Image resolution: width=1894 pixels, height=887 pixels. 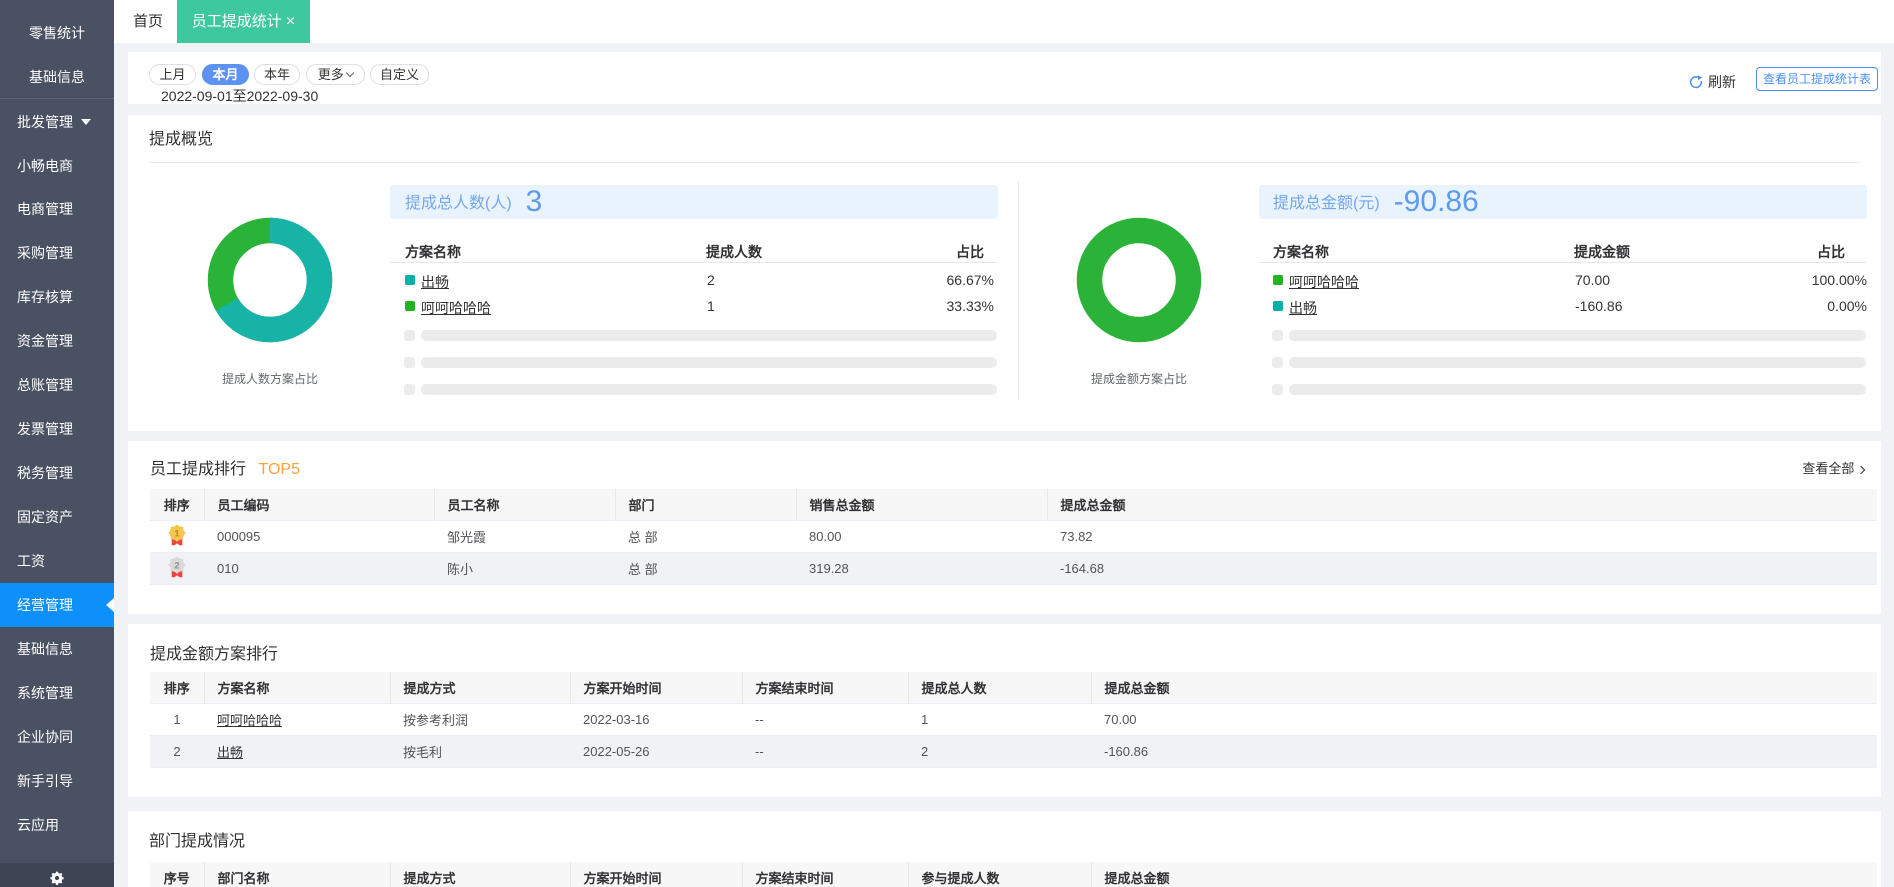 What do you see at coordinates (176, 565) in the screenshot?
I see `svg-text: 2` at bounding box center [176, 565].